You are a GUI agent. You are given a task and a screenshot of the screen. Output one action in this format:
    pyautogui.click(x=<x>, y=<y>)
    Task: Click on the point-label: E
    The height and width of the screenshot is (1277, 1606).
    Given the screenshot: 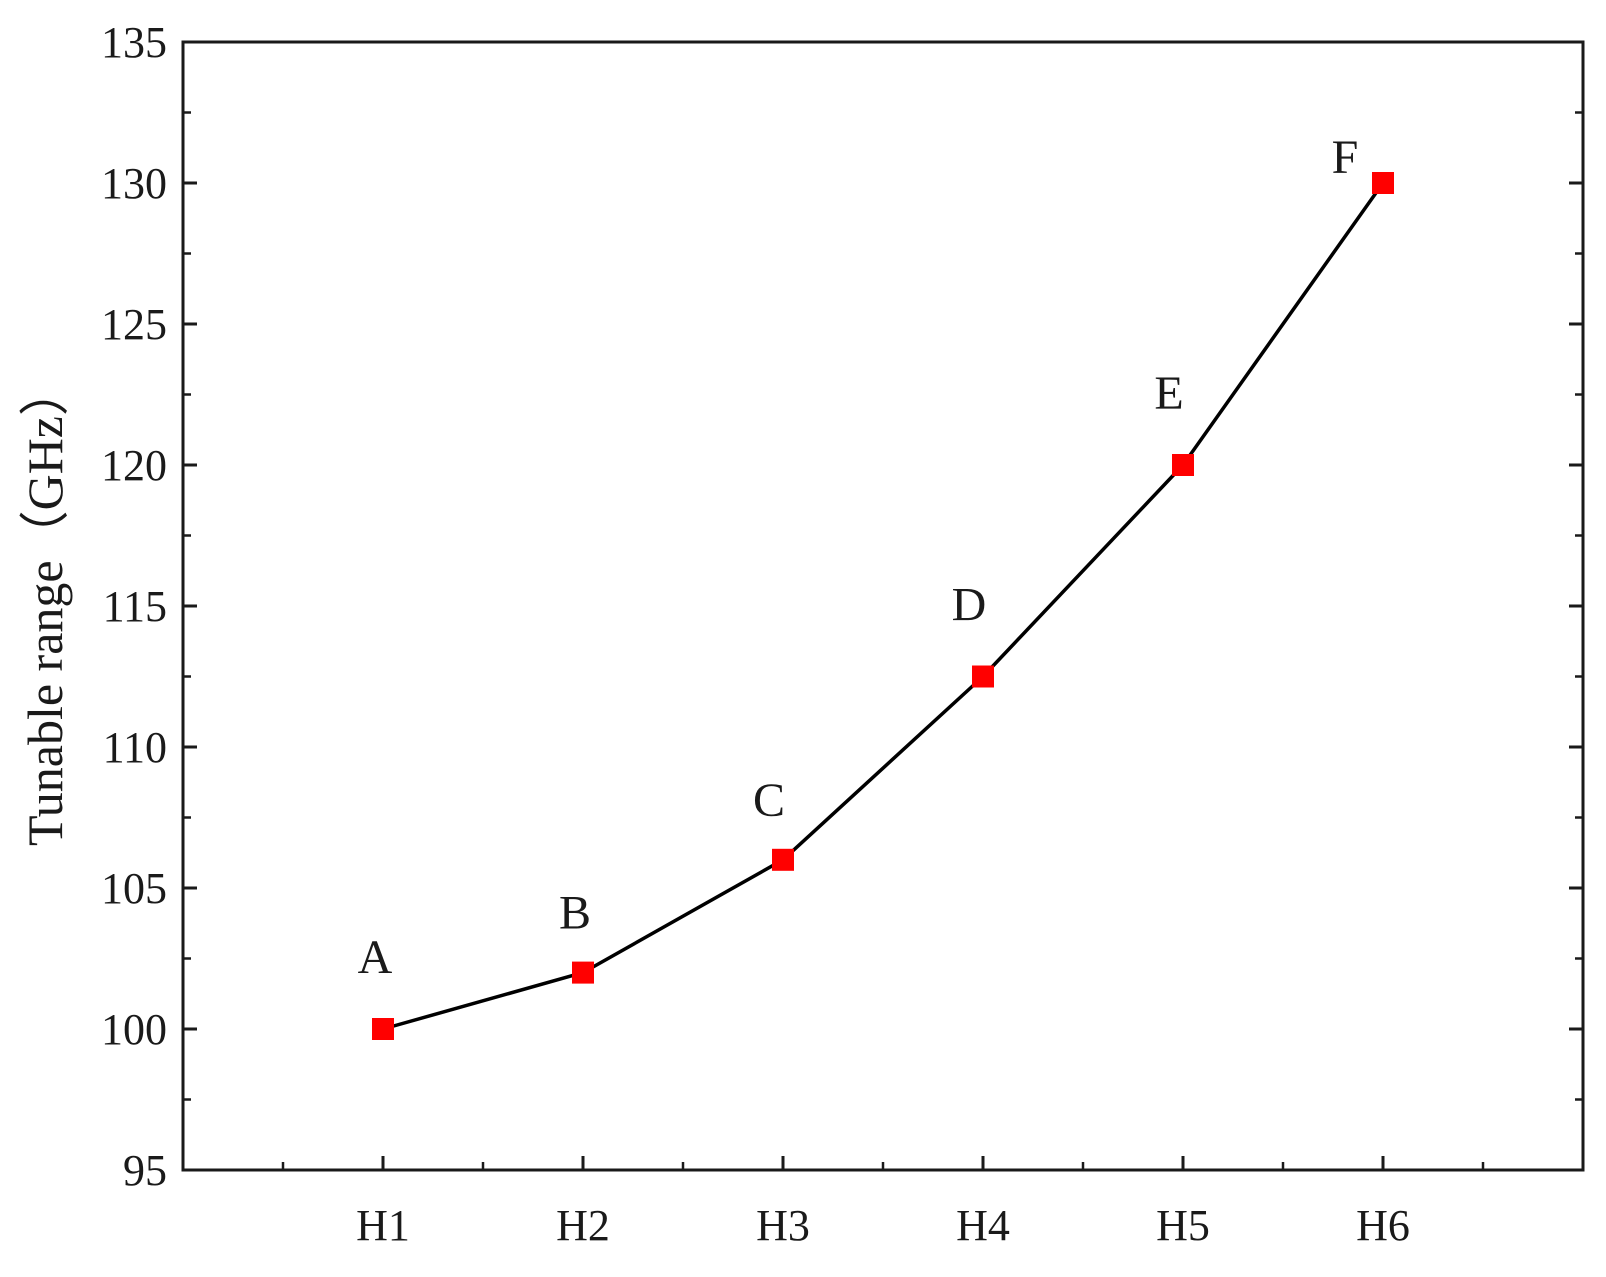 What is the action you would take?
    pyautogui.click(x=1168, y=393)
    